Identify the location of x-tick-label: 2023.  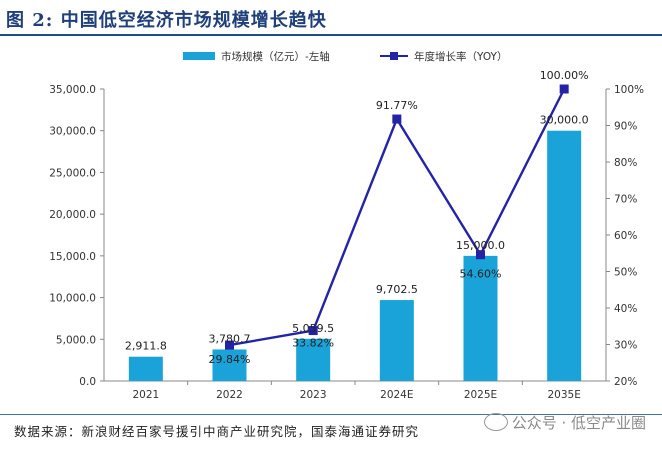
(313, 395).